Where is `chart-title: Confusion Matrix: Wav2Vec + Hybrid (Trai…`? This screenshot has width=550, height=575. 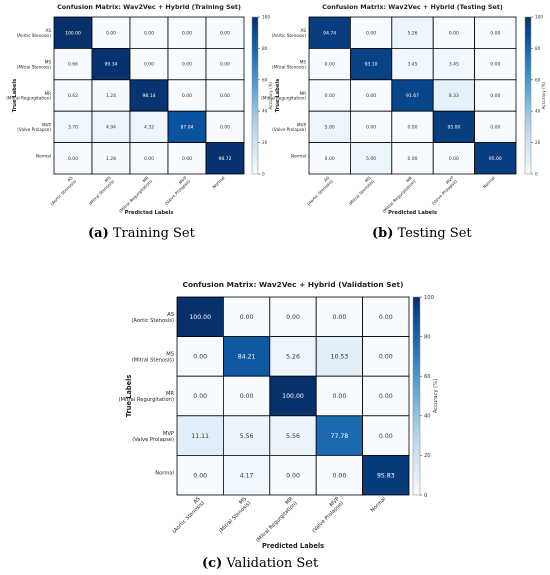 chart-title: Confusion Matrix: Wav2Vec + Hybrid (Trai… is located at coordinates (149, 7).